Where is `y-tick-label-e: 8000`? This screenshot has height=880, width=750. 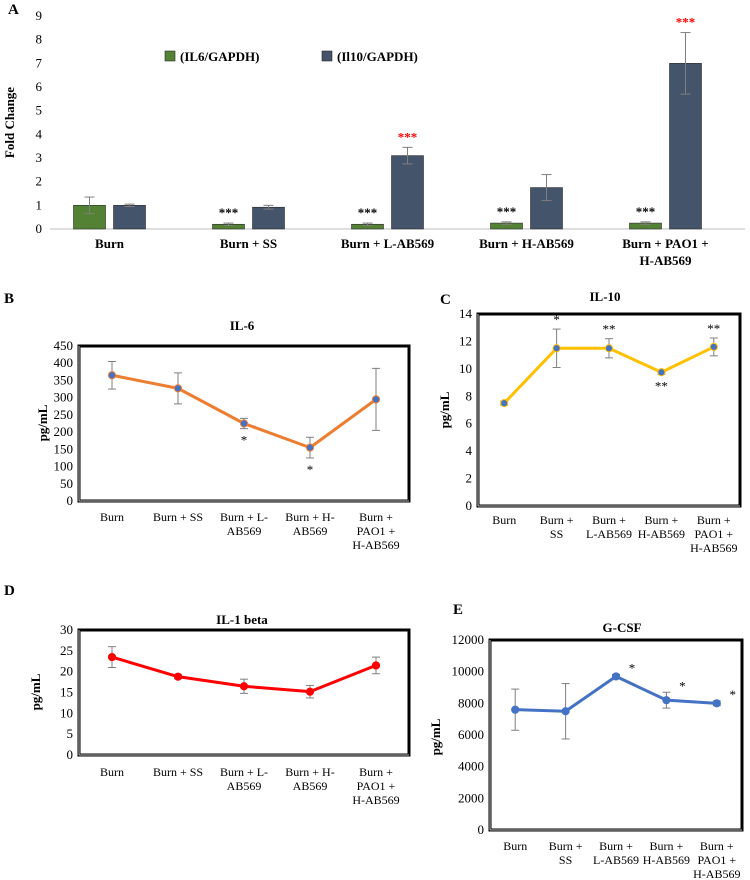
y-tick-label-e: 8000 is located at coordinates (471, 702).